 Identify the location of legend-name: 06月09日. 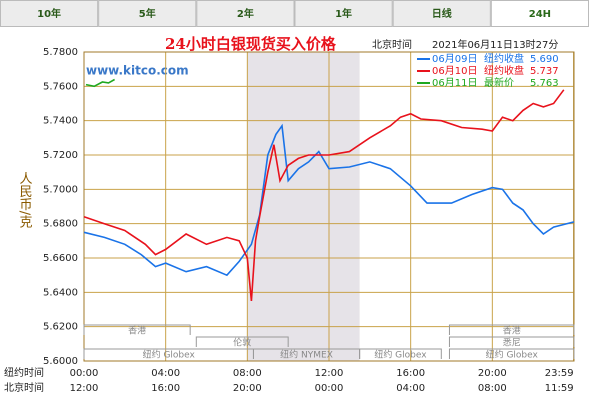
(454, 59).